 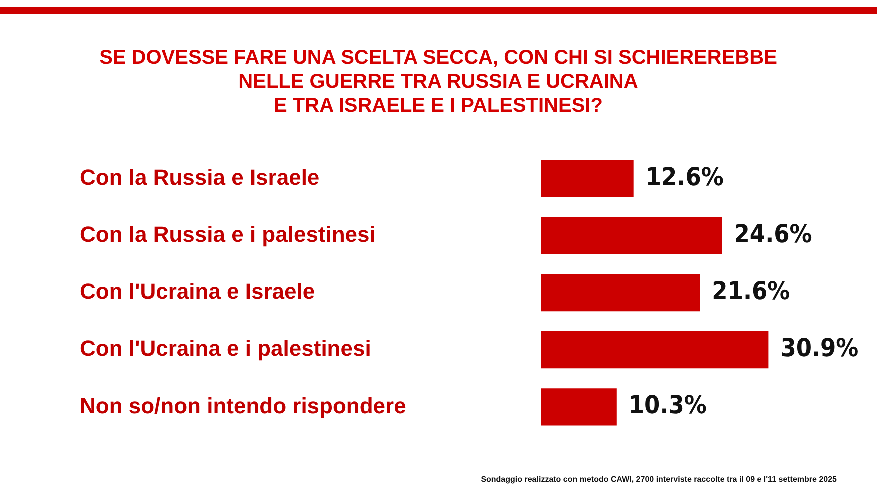 I want to click on y-tick-label: Con la Russia e i palestinesi, so click(x=228, y=234).